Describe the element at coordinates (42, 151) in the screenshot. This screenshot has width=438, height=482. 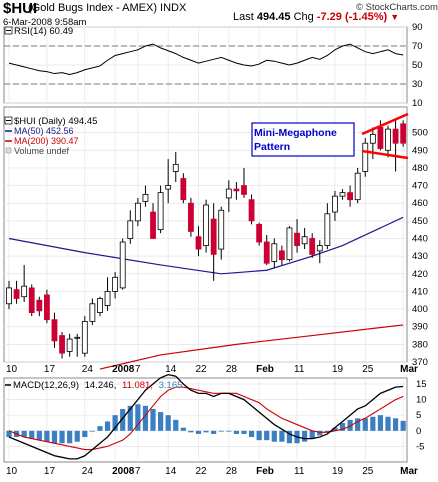
I see `legend-volume: Volume undef` at that location.